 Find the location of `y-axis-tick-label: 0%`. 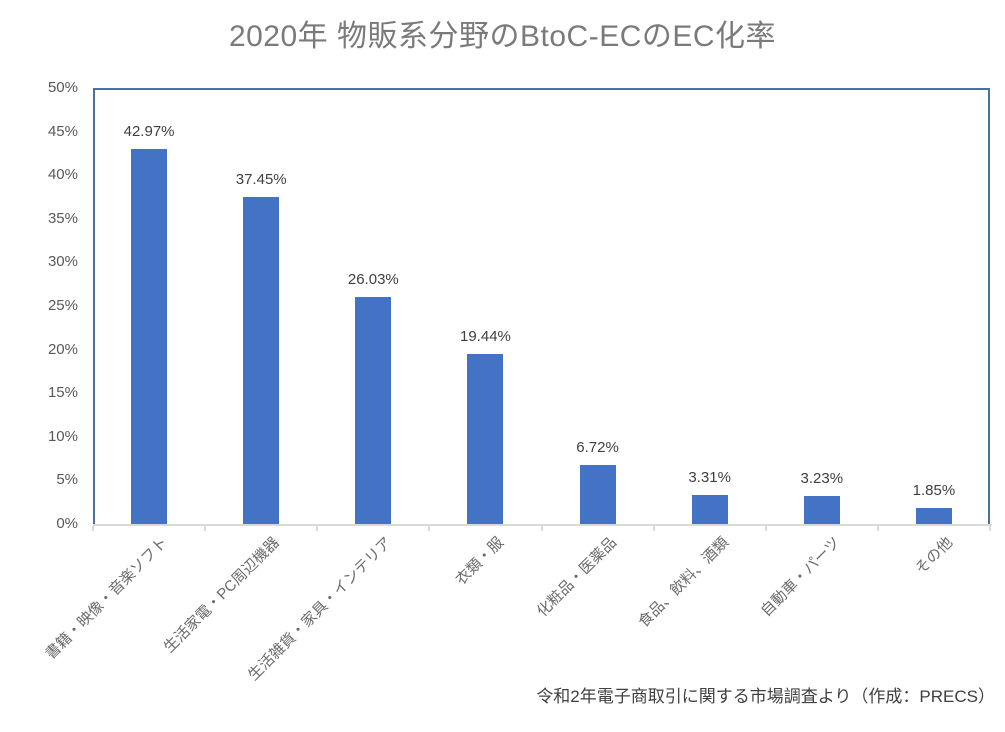

y-axis-tick-label: 0% is located at coordinates (67, 523).